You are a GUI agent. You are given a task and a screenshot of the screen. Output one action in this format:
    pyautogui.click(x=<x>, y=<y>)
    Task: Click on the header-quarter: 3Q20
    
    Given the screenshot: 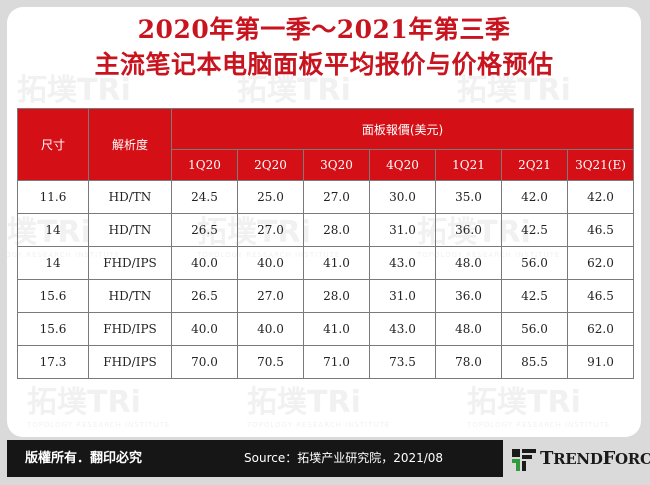 What is the action you would take?
    pyautogui.click(x=336, y=165)
    